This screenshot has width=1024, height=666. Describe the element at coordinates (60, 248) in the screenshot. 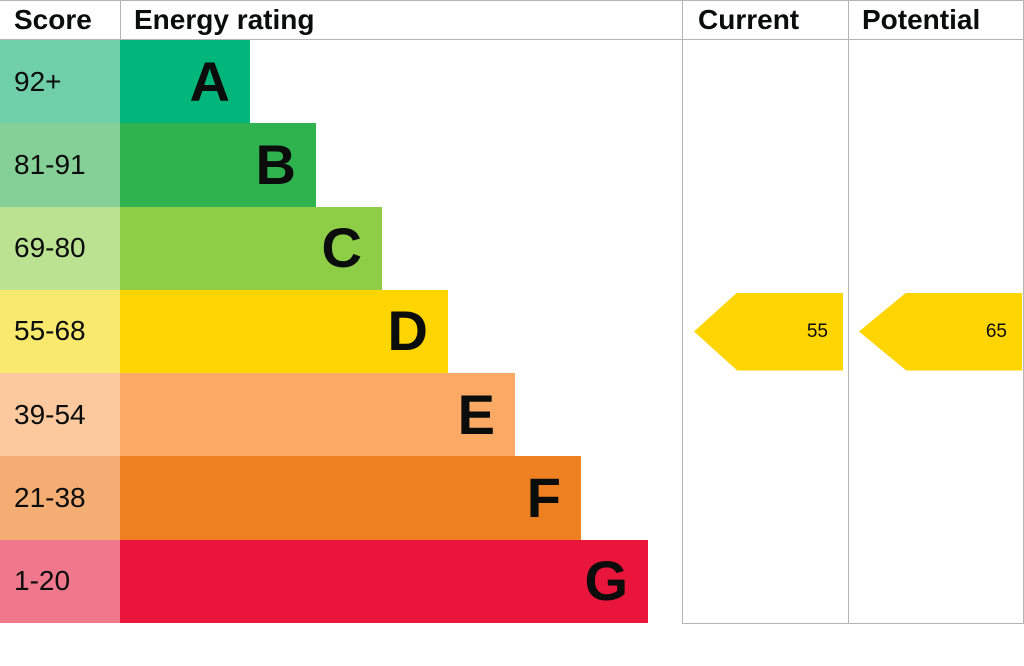

I see `score-range-c: 69-80` at that location.